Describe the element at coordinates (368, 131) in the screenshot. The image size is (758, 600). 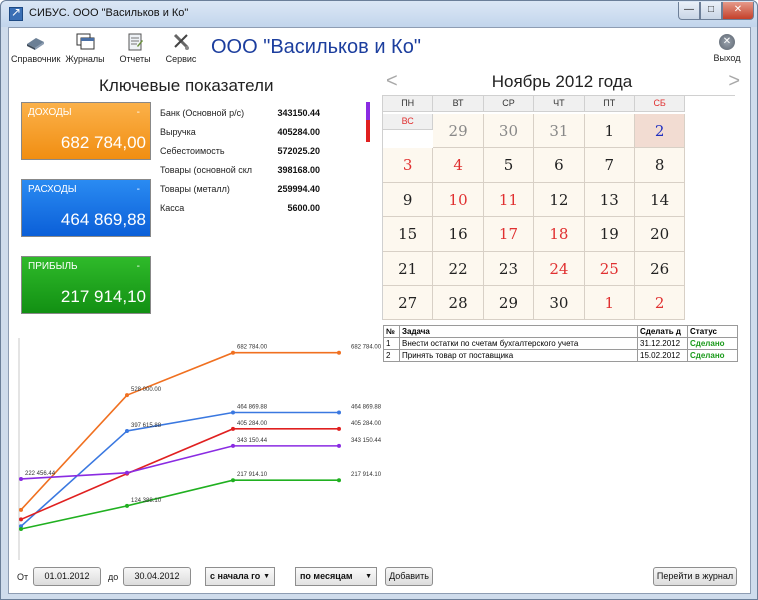
I see `indicator-bar-red` at that location.